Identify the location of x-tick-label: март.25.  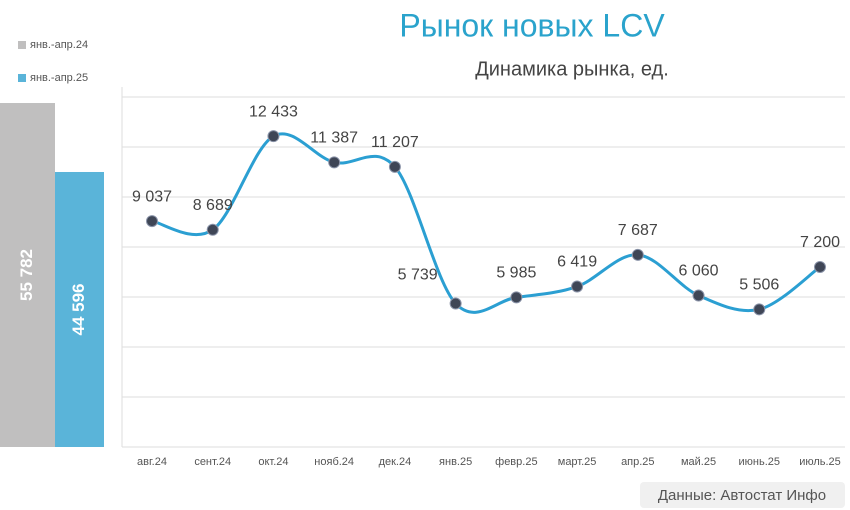
(577, 462).